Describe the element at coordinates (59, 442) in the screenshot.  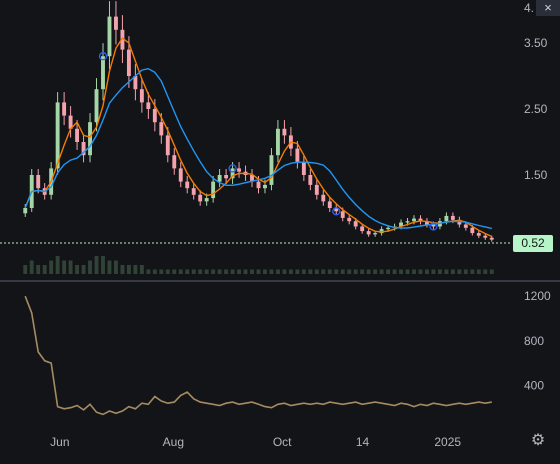
I see `time-tick-label: Jun` at that location.